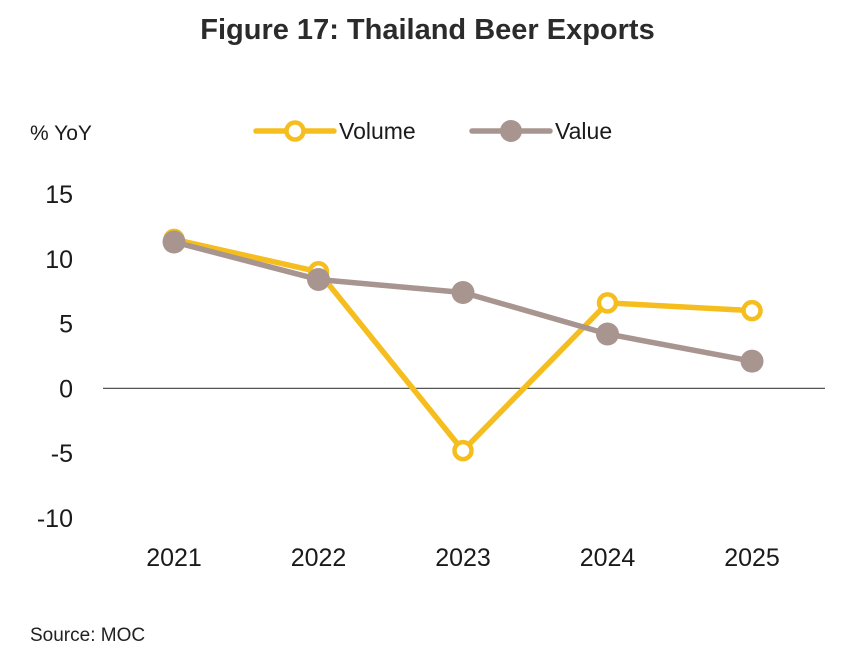 Image resolution: width=855 pixels, height=672 pixels. I want to click on y-tick-label: 15, so click(59, 195).